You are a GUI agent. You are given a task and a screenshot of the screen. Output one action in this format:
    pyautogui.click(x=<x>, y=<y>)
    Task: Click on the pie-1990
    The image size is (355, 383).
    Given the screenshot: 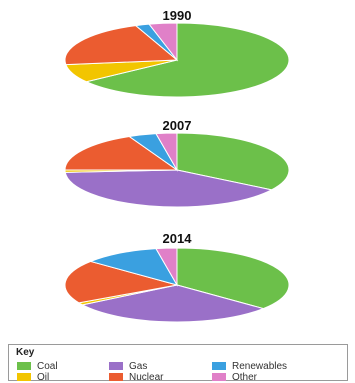 What is the action you would take?
    pyautogui.click(x=177, y=60)
    